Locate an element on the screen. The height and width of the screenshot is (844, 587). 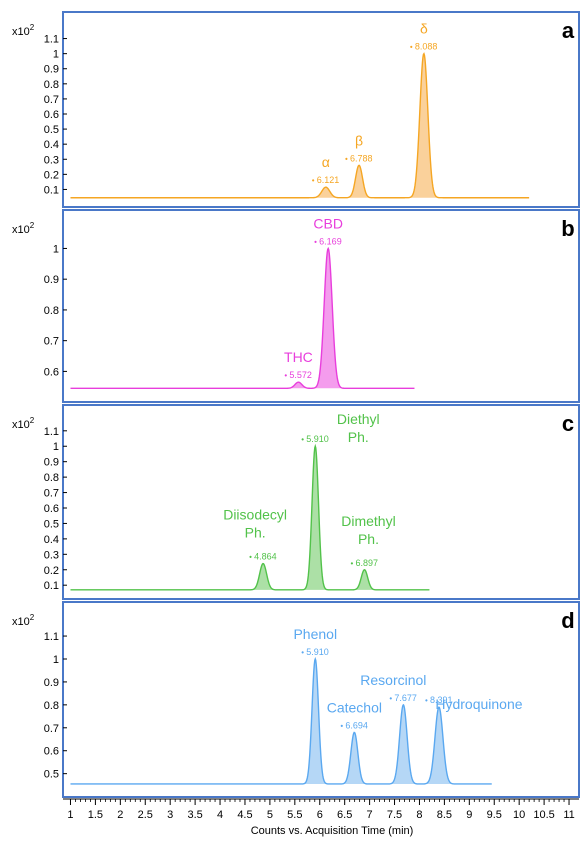
x-tick-label: 1 is located at coordinates (70, 815).